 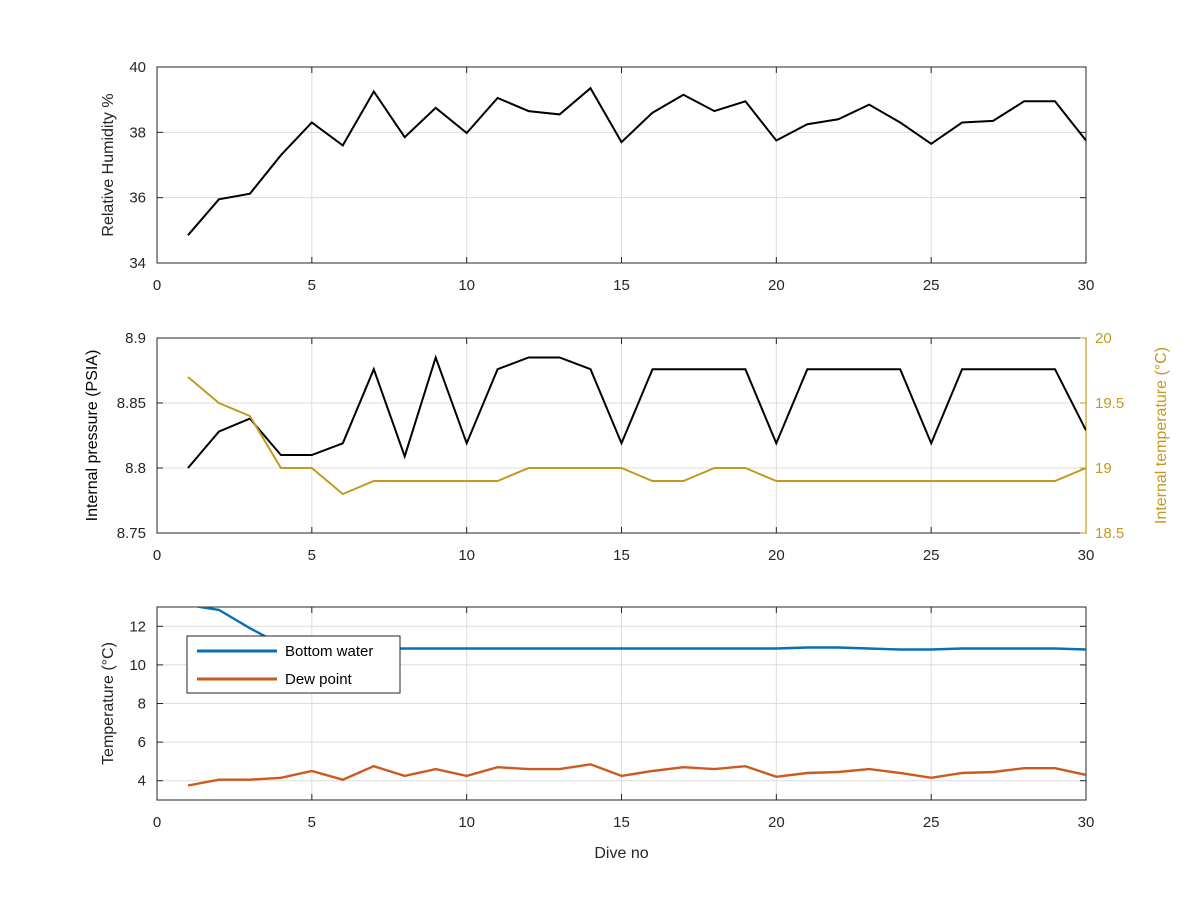 I want to click on y2-tick-label: 18.5, so click(x=1109, y=533).